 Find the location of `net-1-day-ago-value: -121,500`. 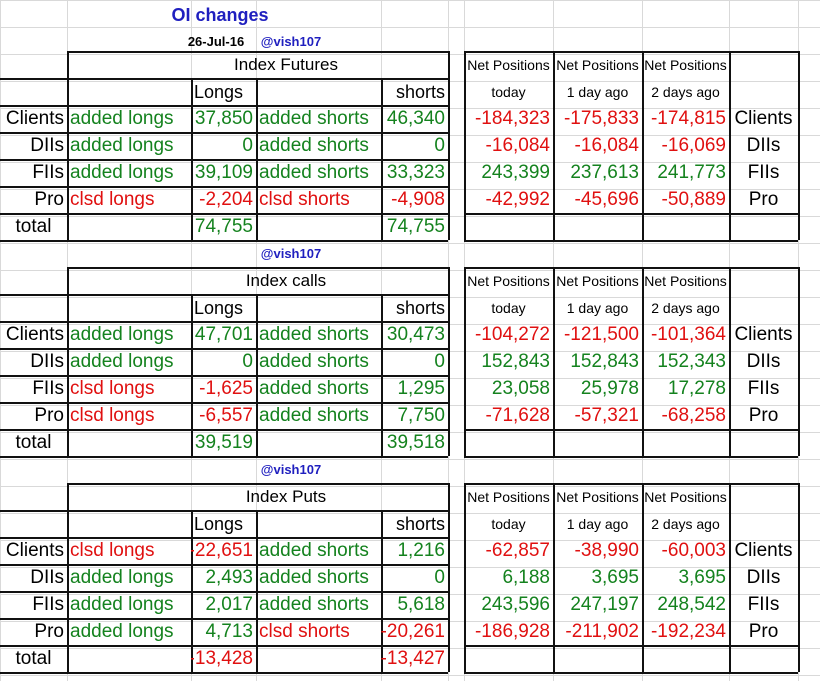

net-1-day-ago-value: -121,500 is located at coordinates (601, 334).